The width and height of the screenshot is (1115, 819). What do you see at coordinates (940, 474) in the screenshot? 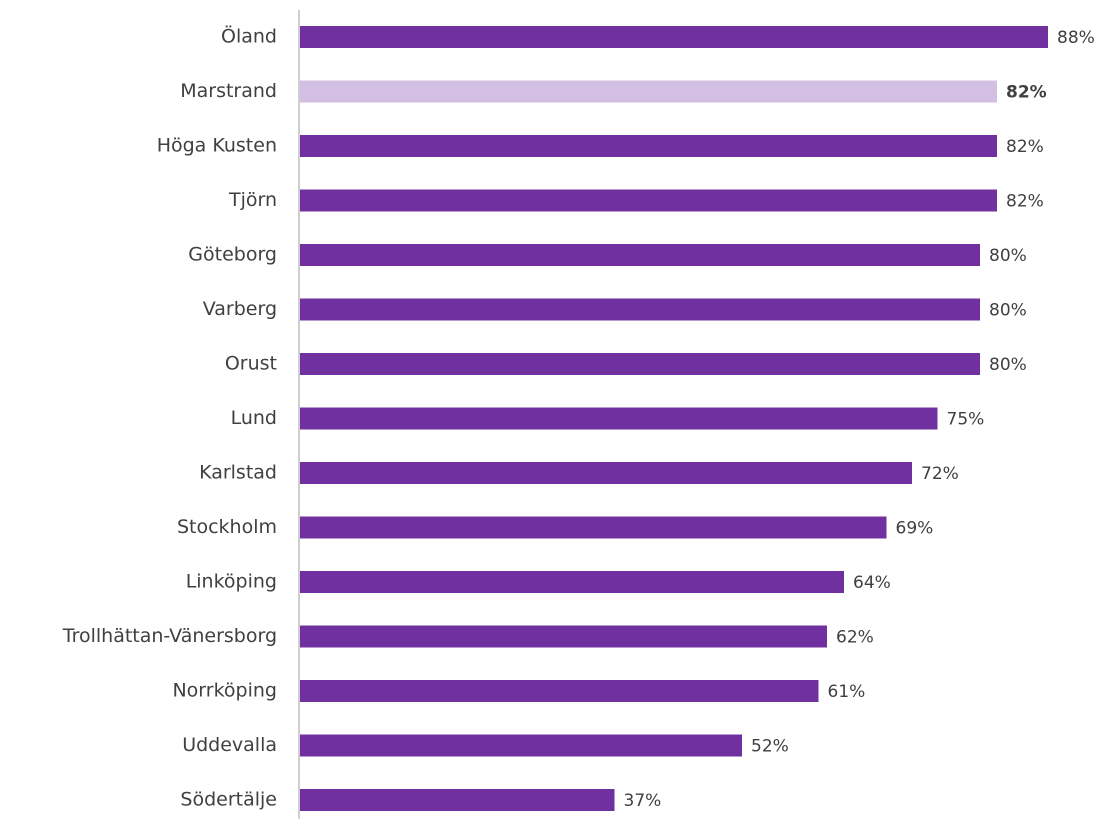
I see `value-label: 72%` at bounding box center [940, 474].